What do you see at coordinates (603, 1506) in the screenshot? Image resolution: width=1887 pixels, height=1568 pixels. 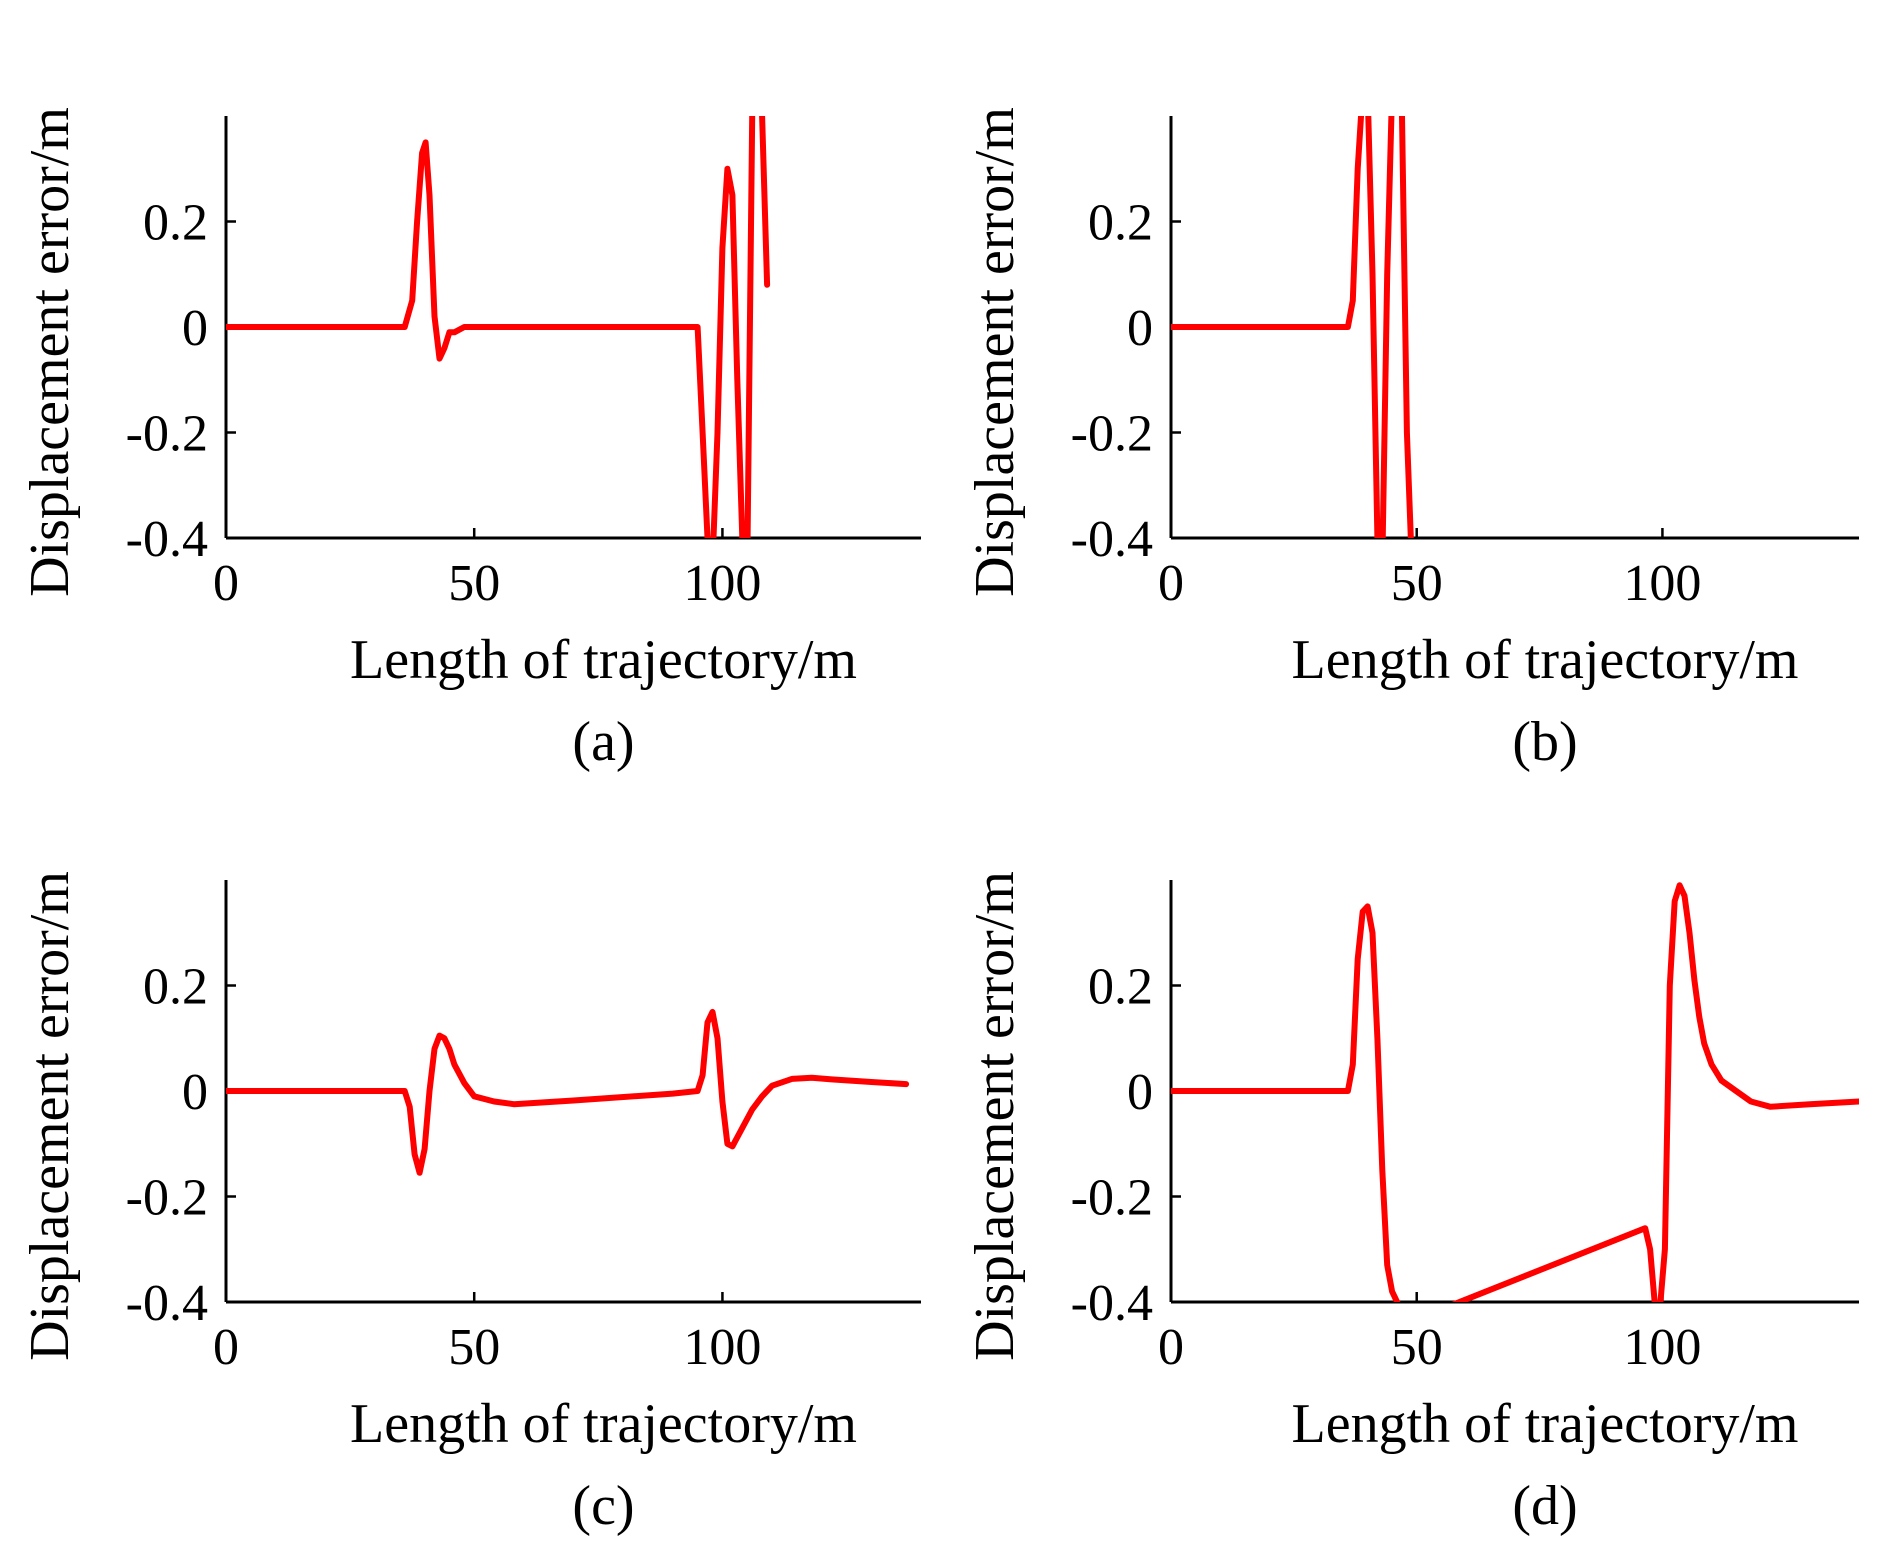 I see `panel-label: (c)` at bounding box center [603, 1506].